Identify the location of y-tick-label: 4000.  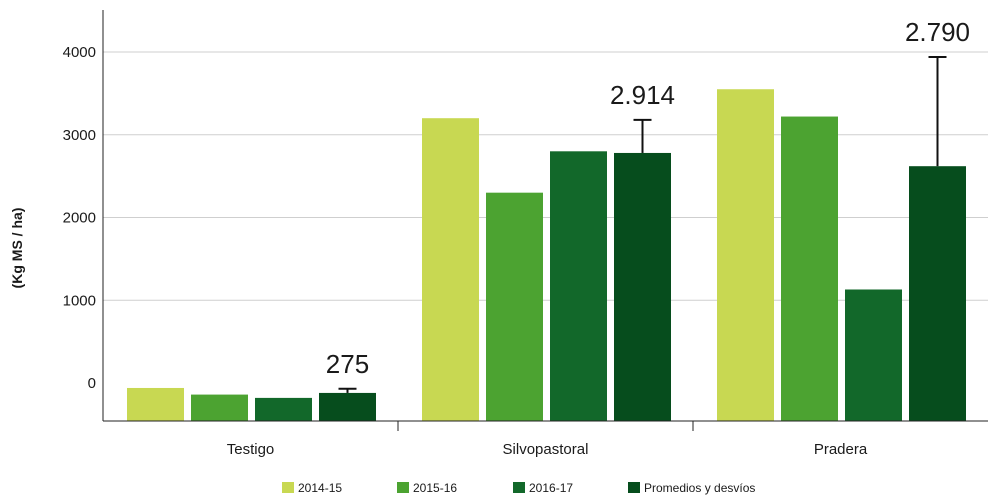
(79, 52).